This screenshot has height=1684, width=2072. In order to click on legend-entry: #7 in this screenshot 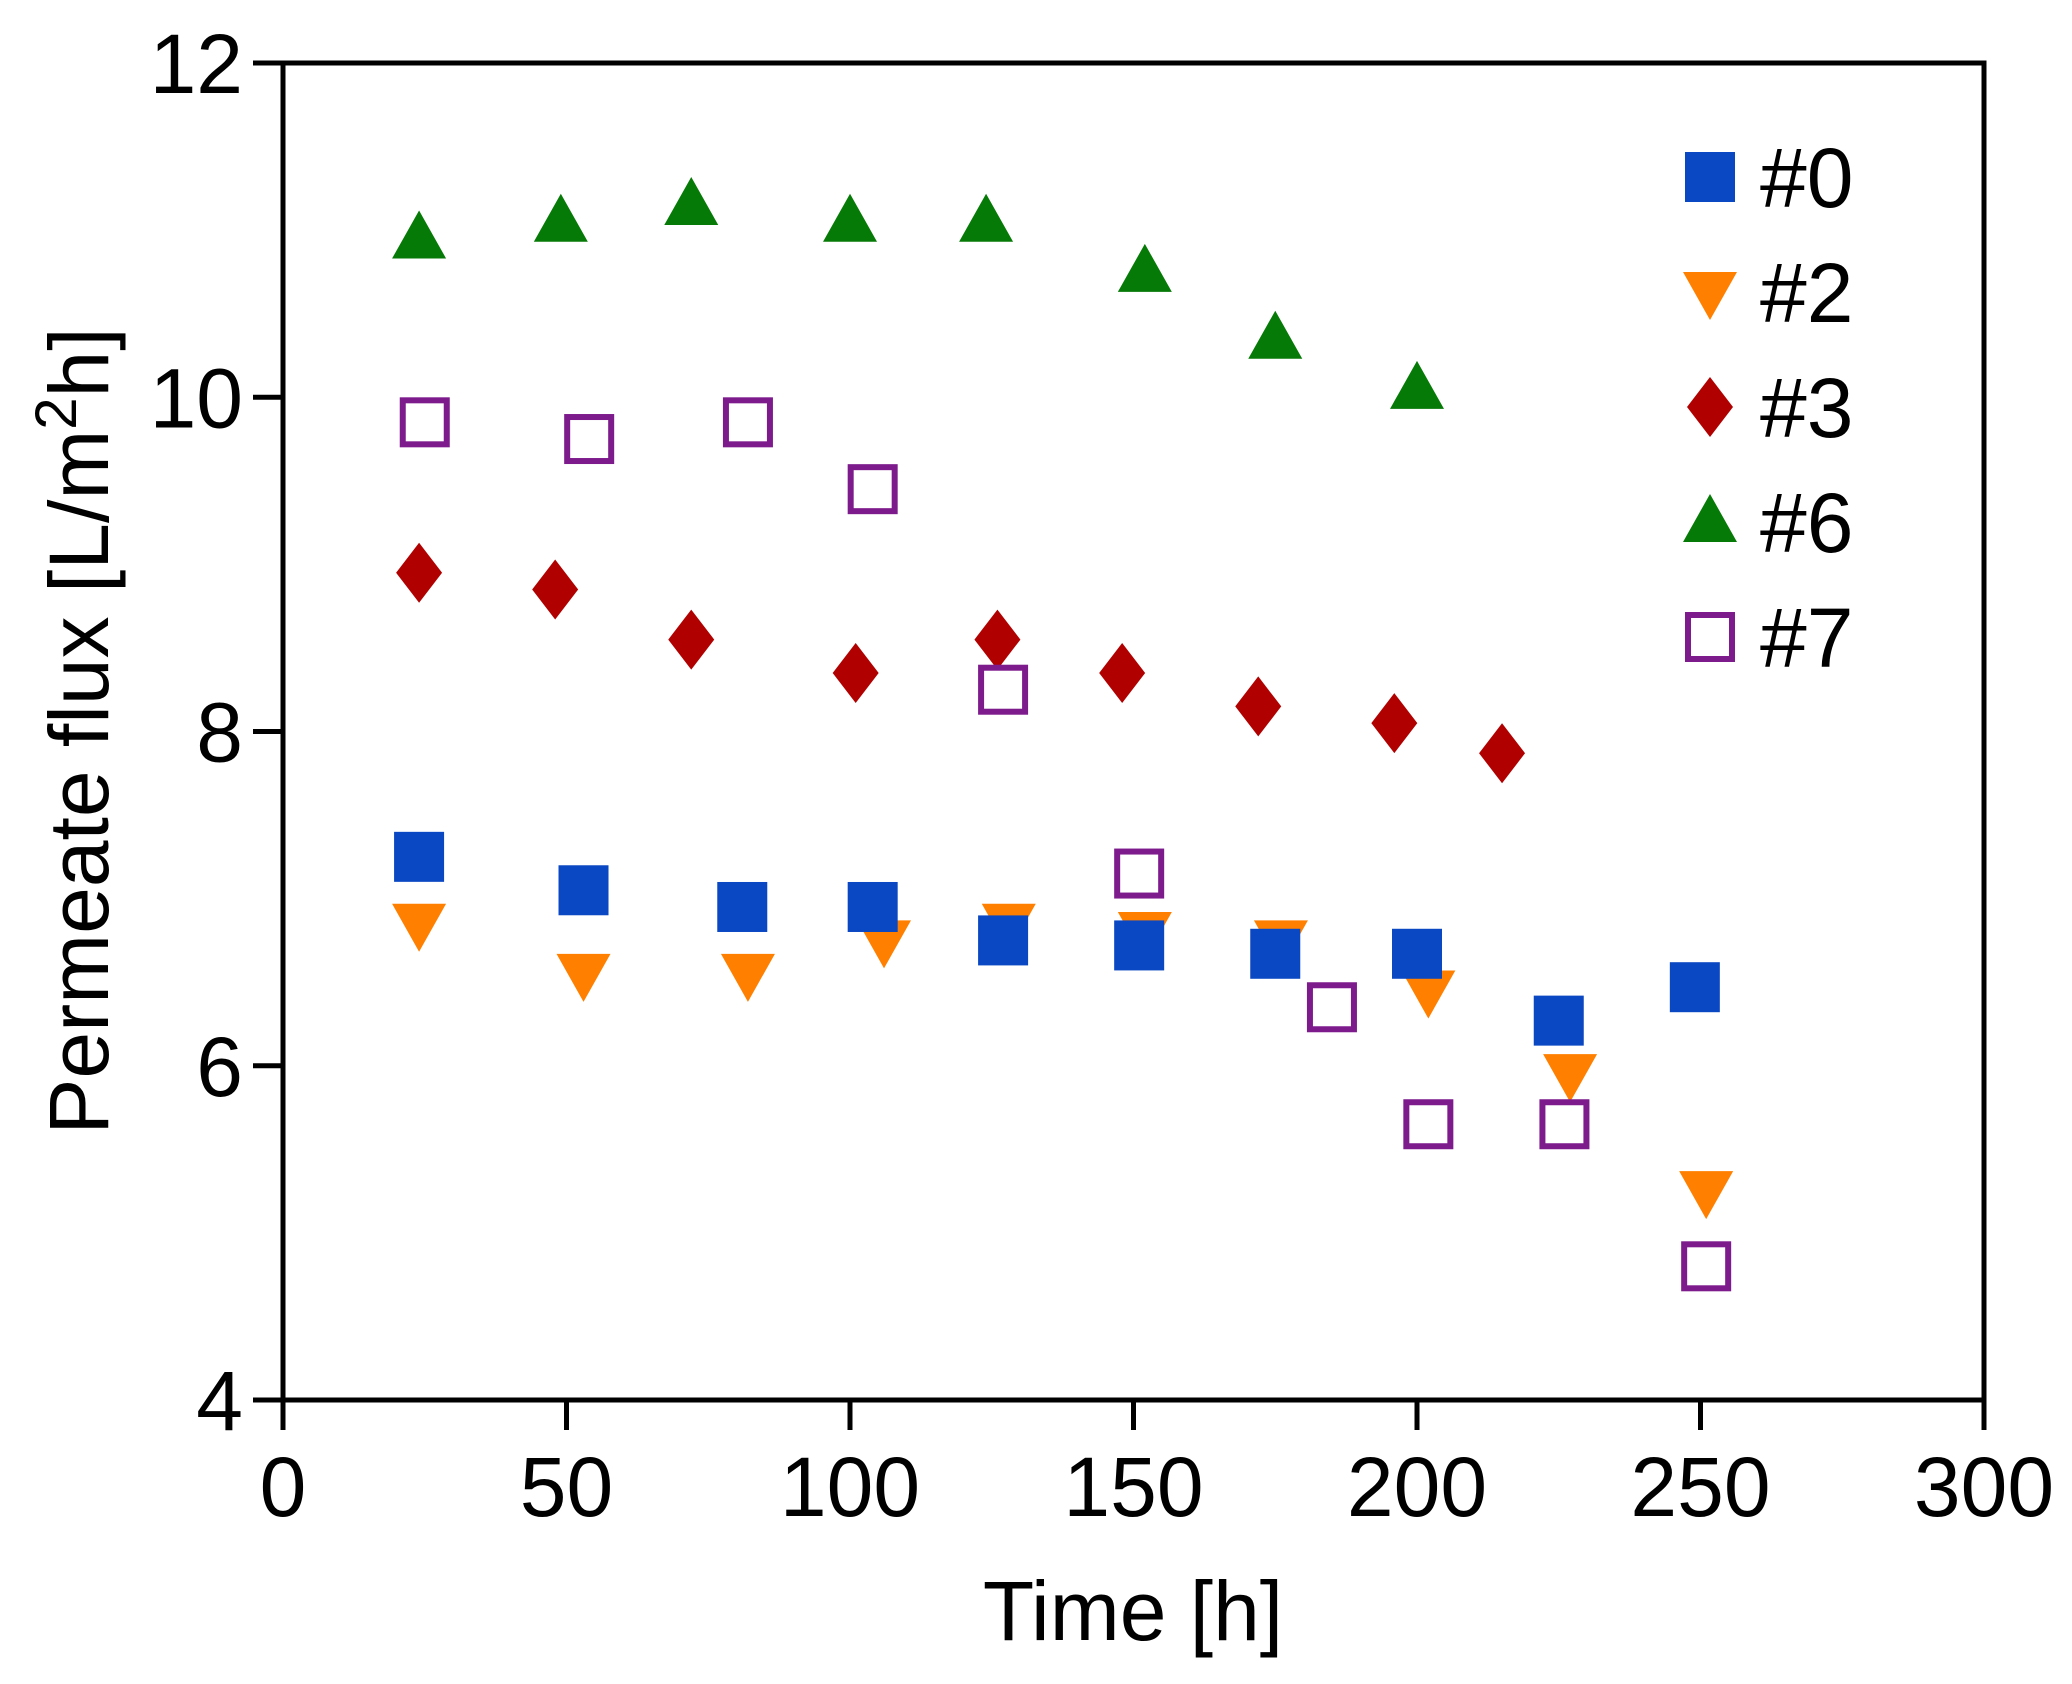, I will do `click(1769, 638)`.